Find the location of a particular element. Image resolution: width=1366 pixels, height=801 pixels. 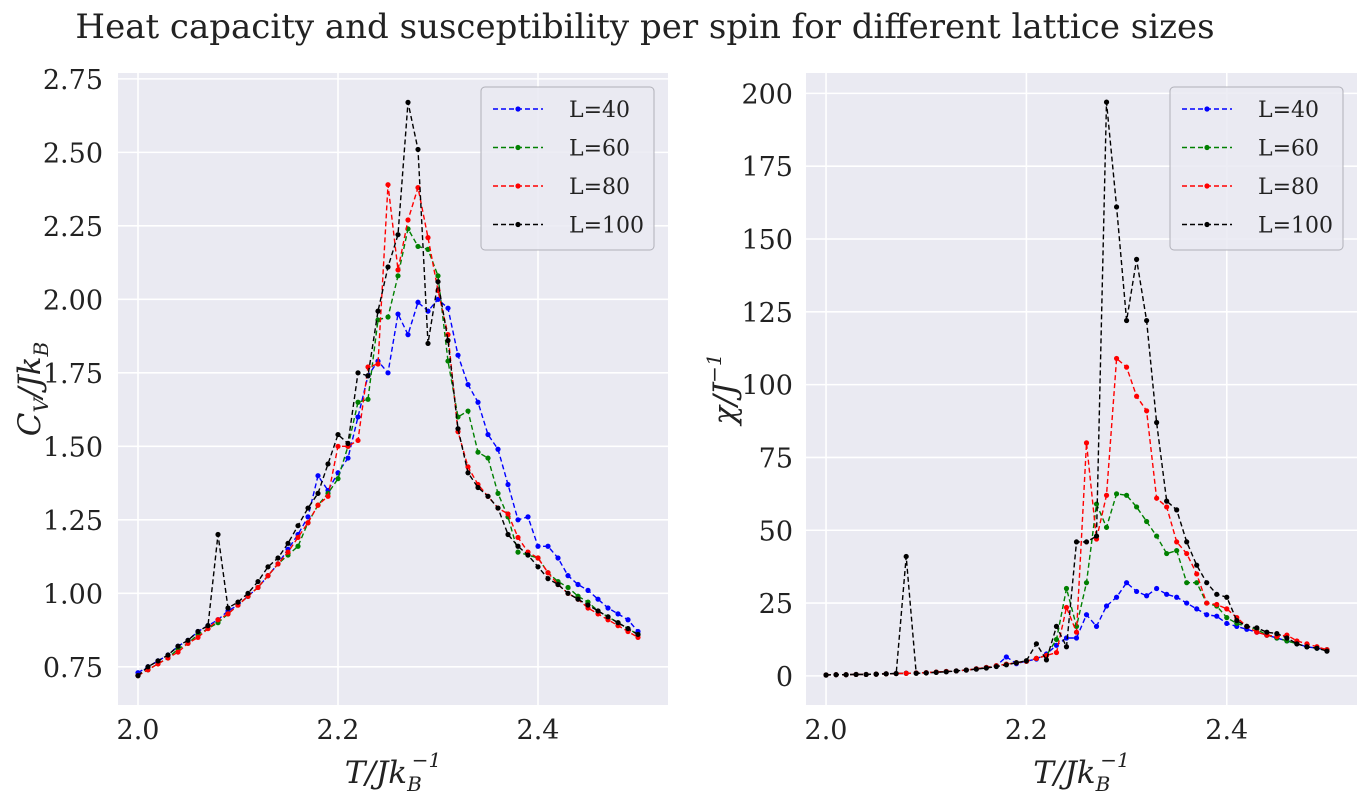

legend-label: L=40 is located at coordinates (1288, 110).